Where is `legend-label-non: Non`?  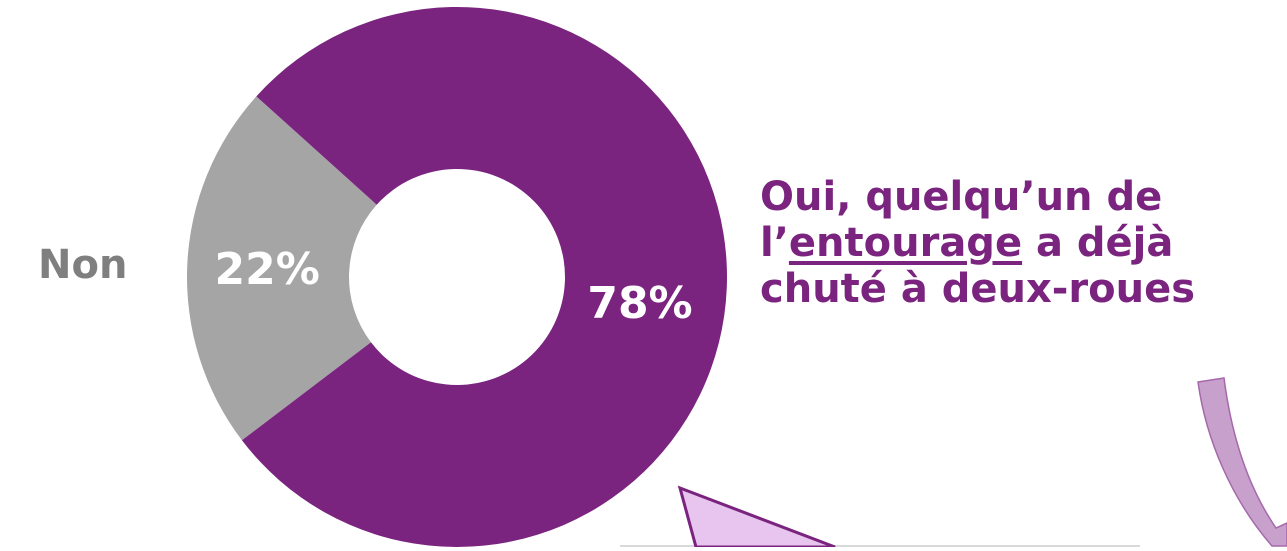 legend-label-non: Non is located at coordinates (83, 265).